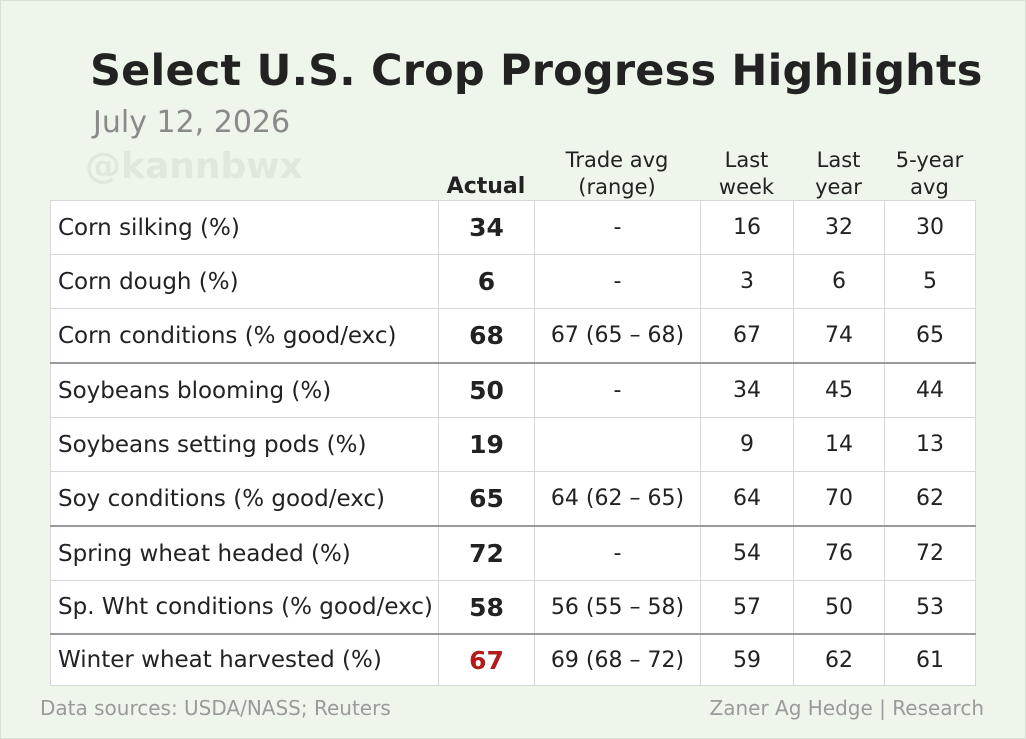 Image resolution: width=1026 pixels, height=739 pixels. Describe the element at coordinates (838, 187) in the screenshot. I see `header-lastyear-line2: year` at that location.